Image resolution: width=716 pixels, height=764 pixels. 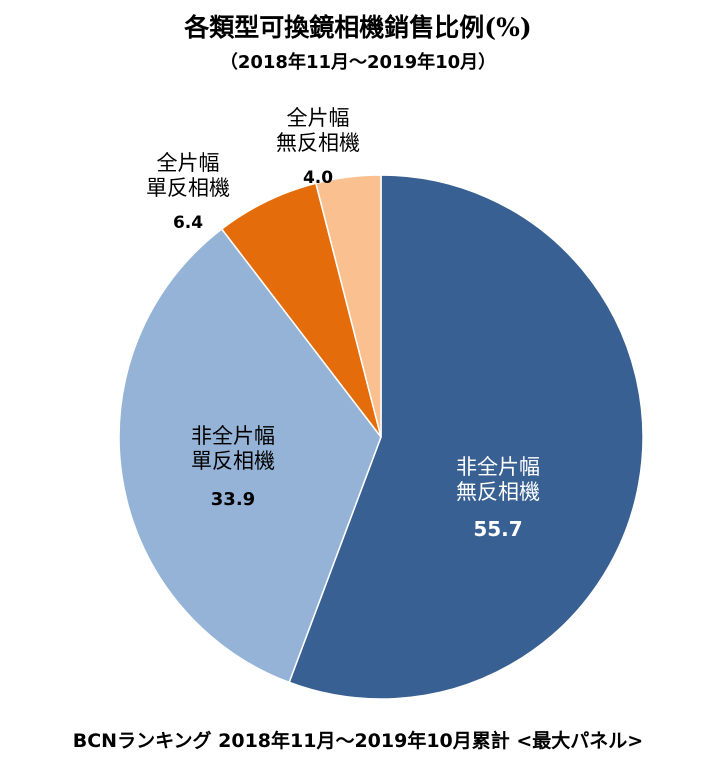 I want to click on chart-title: 各類型可換鏡相機銷售比例(%), so click(x=358, y=27).